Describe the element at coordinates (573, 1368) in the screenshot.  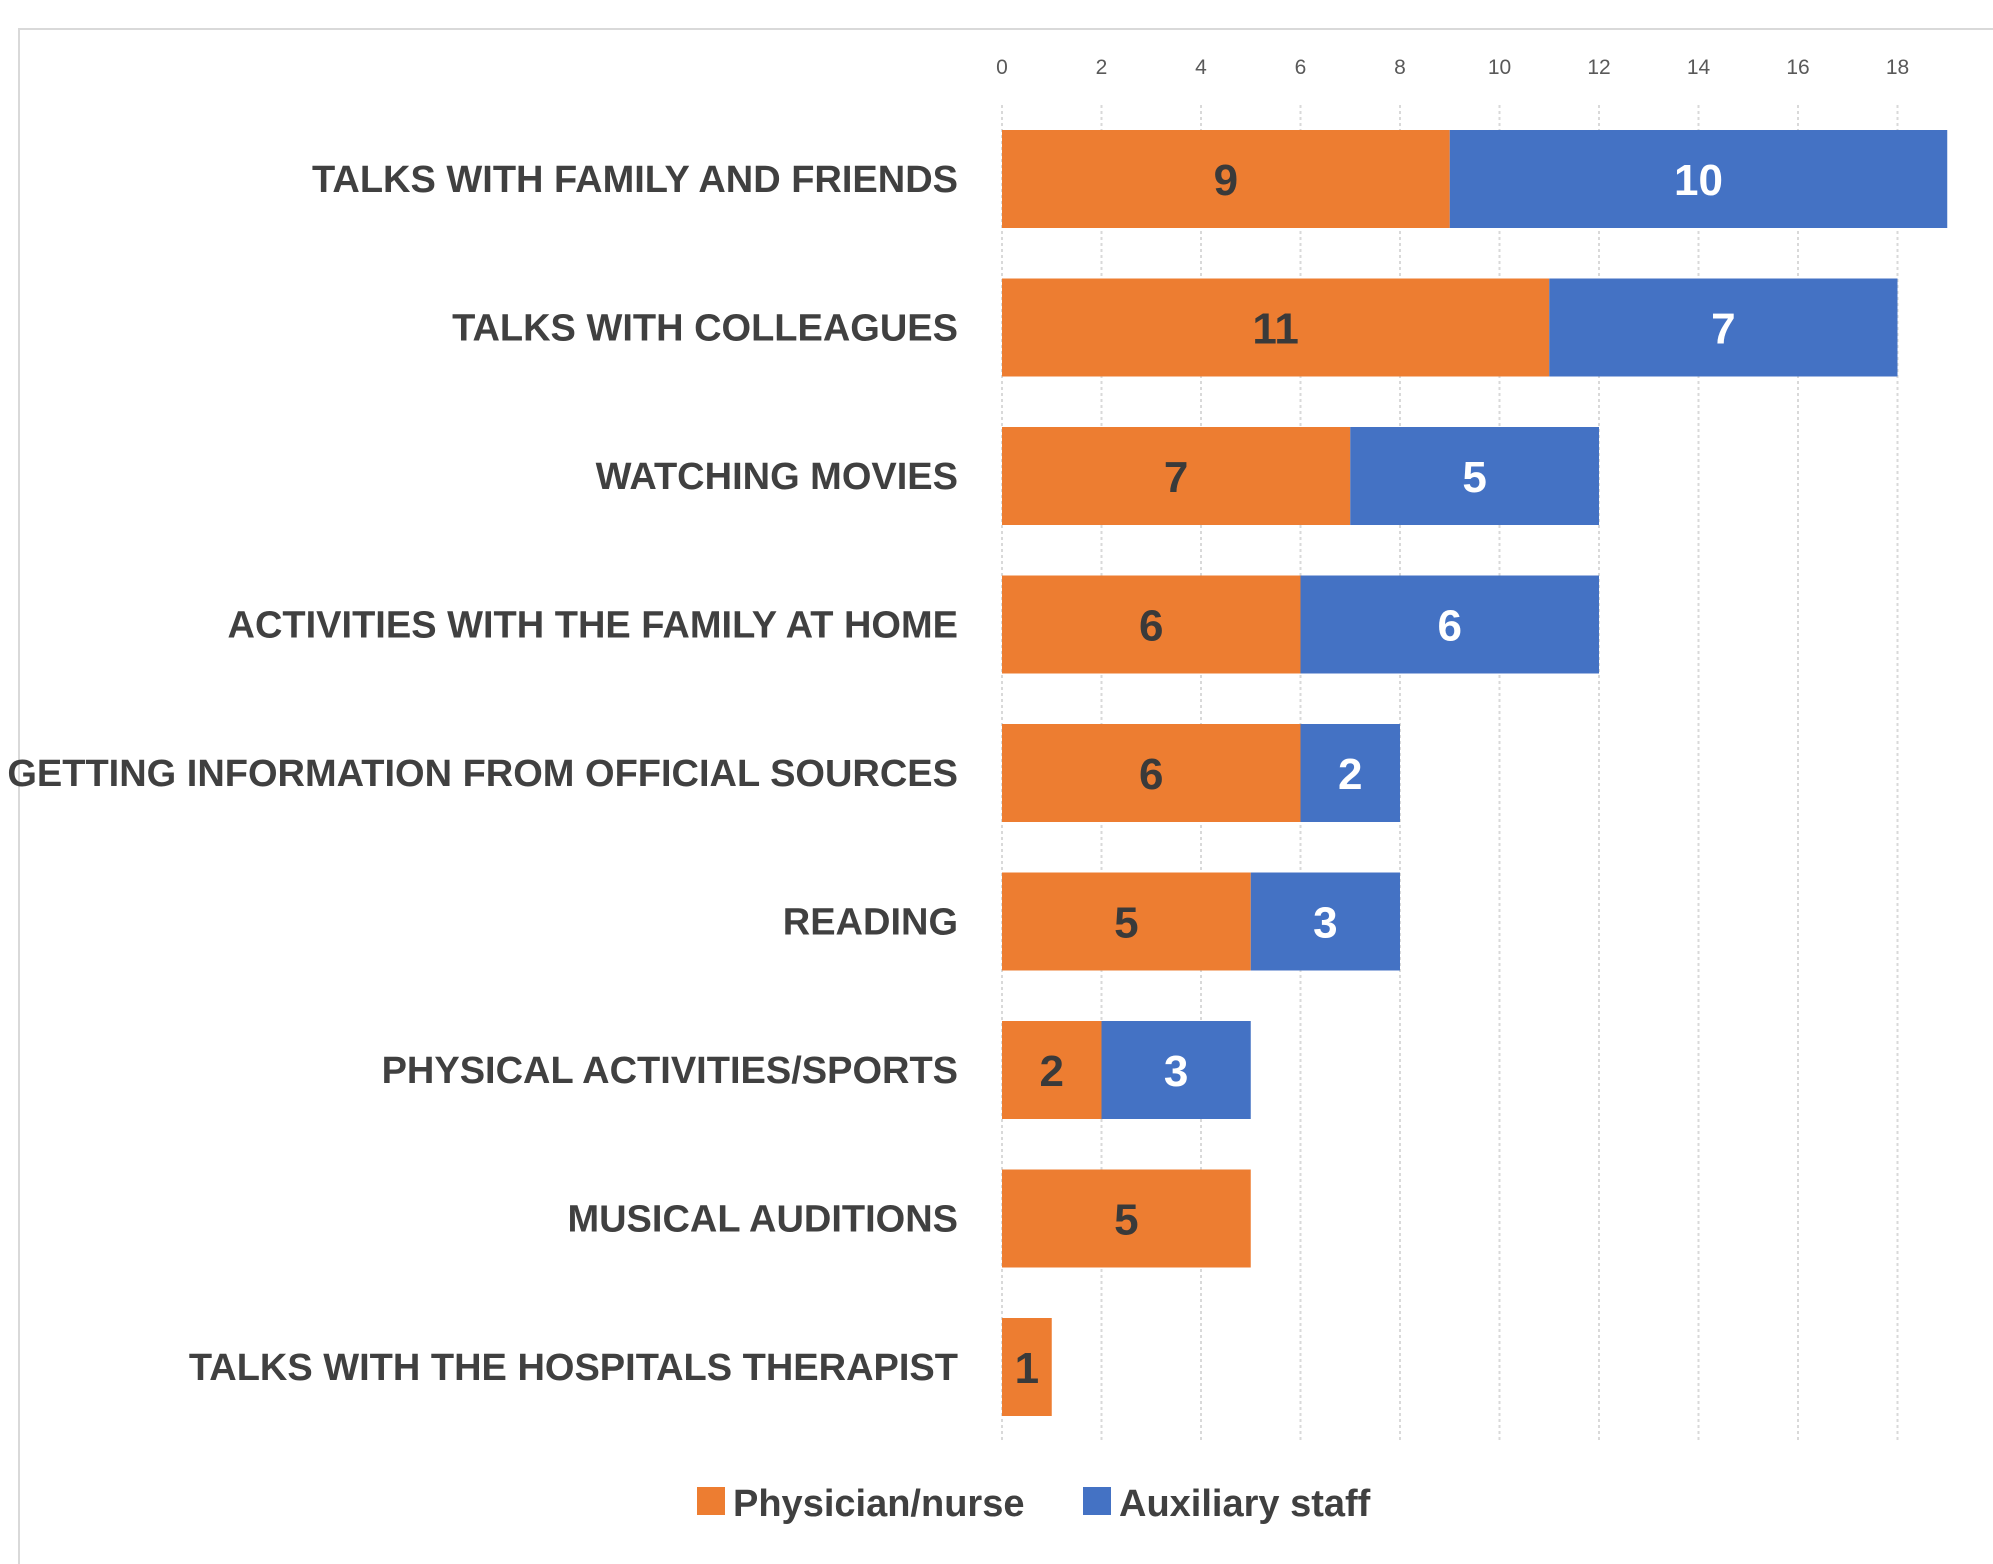
I see `category-label: TALKS WITH THE HOSPITALS THERAPIST` at that location.